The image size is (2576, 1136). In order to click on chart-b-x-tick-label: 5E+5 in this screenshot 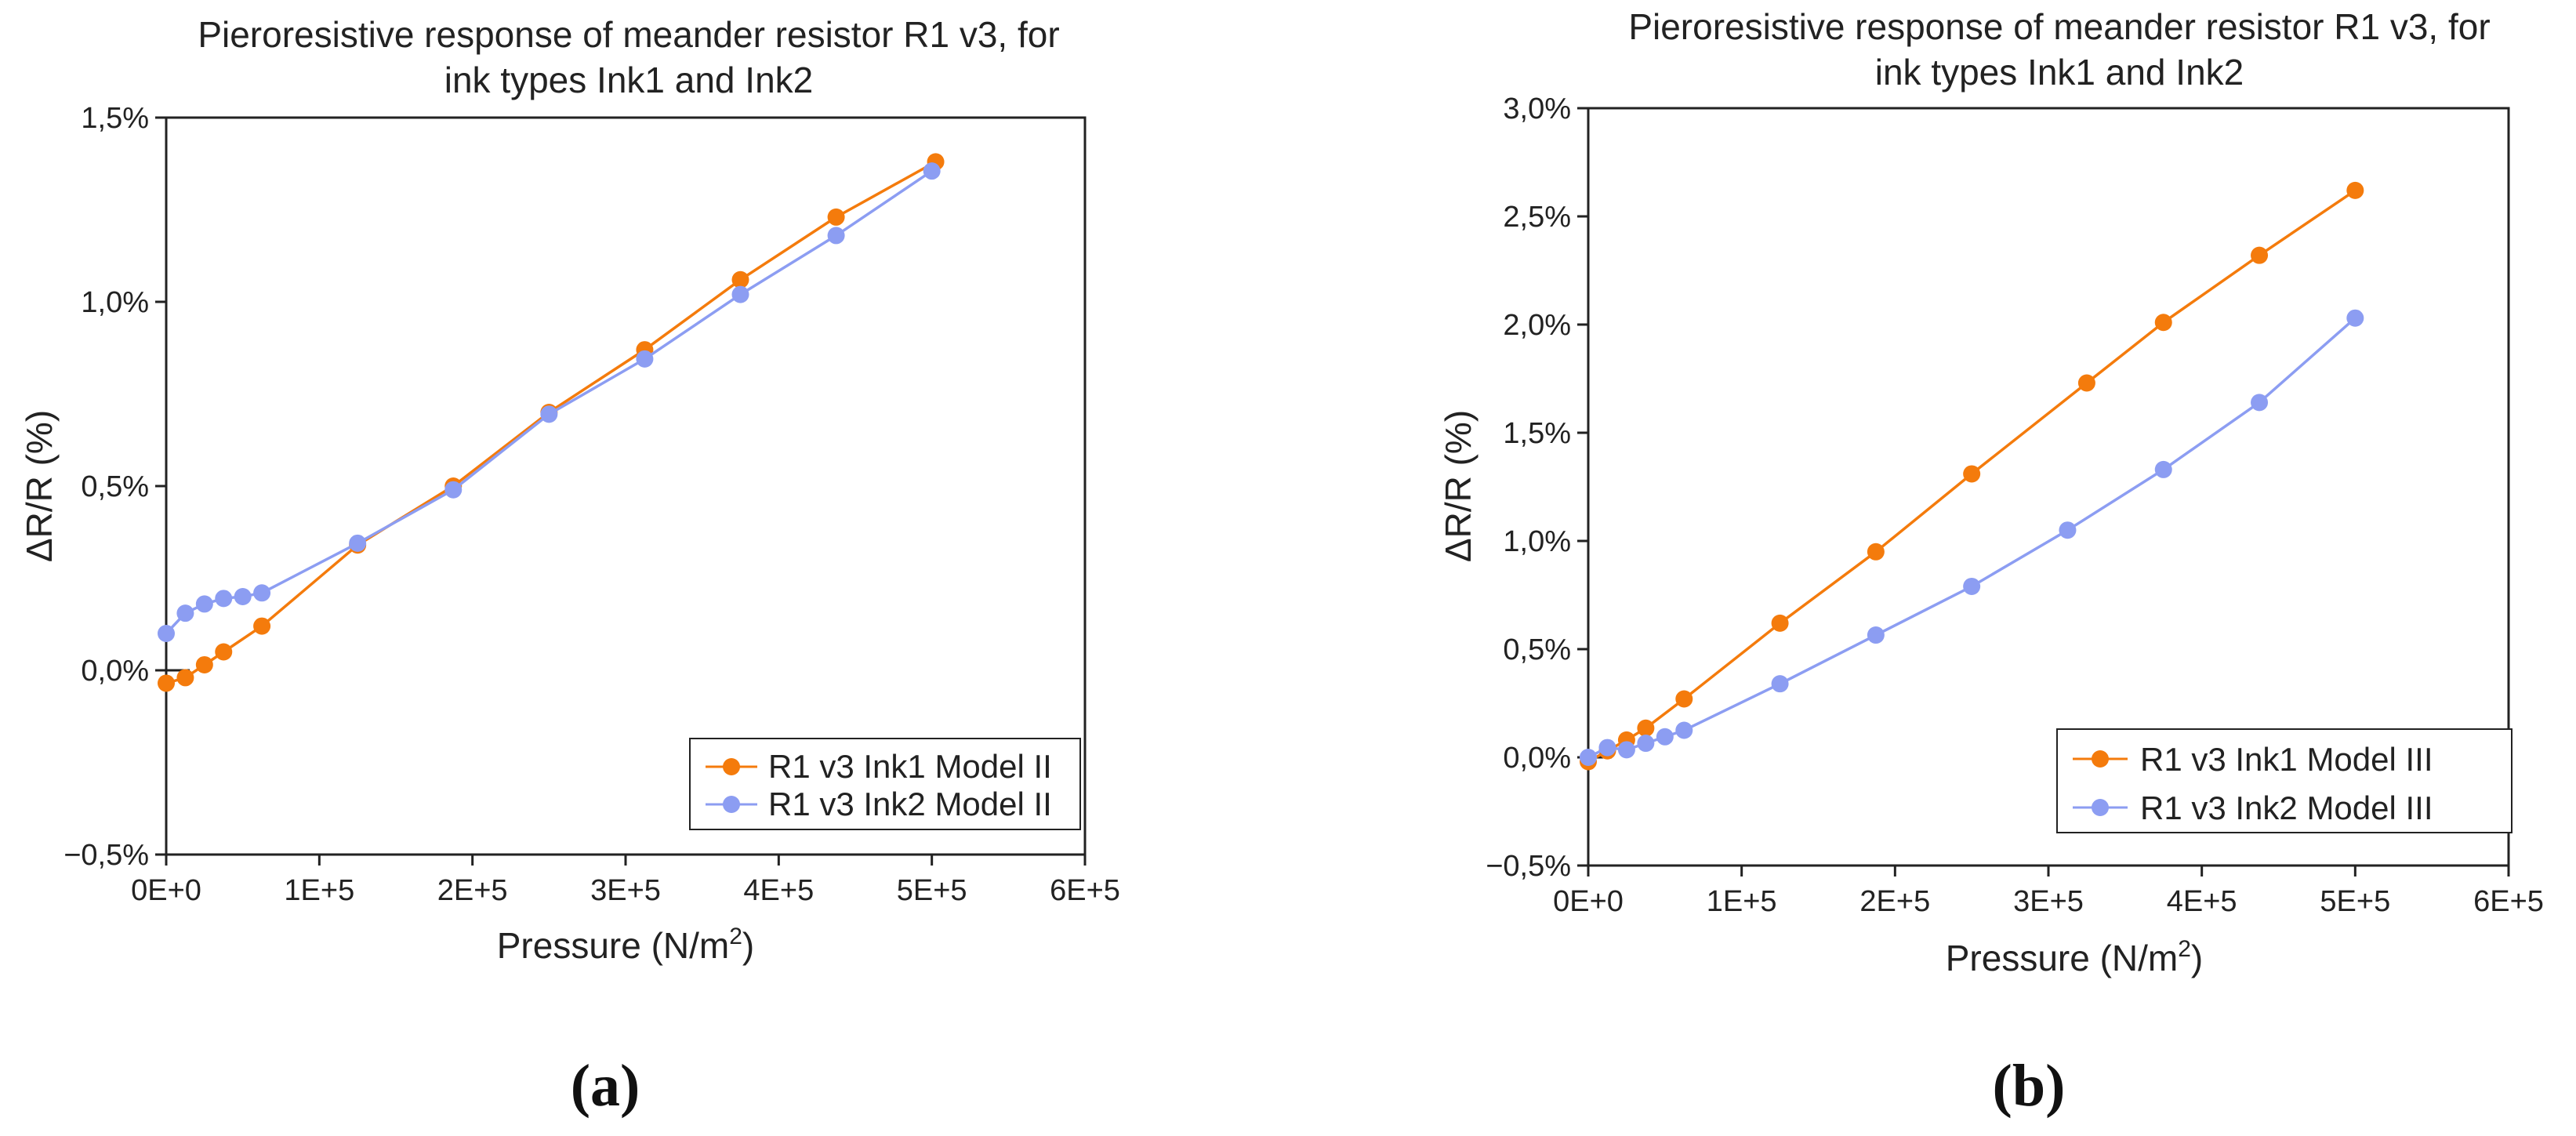, I will do `click(2355, 902)`.